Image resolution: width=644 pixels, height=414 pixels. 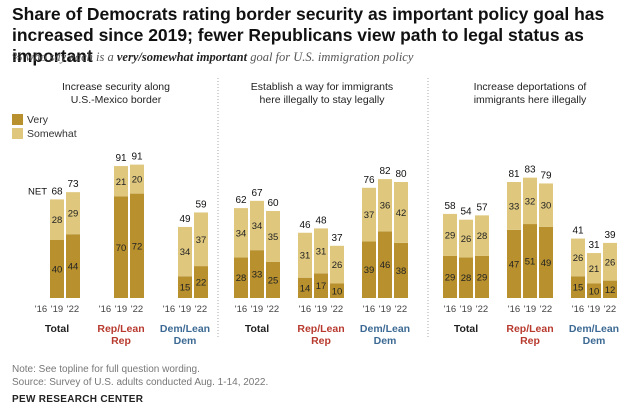 I want to click on value-label-very: 47, so click(x=514, y=264).